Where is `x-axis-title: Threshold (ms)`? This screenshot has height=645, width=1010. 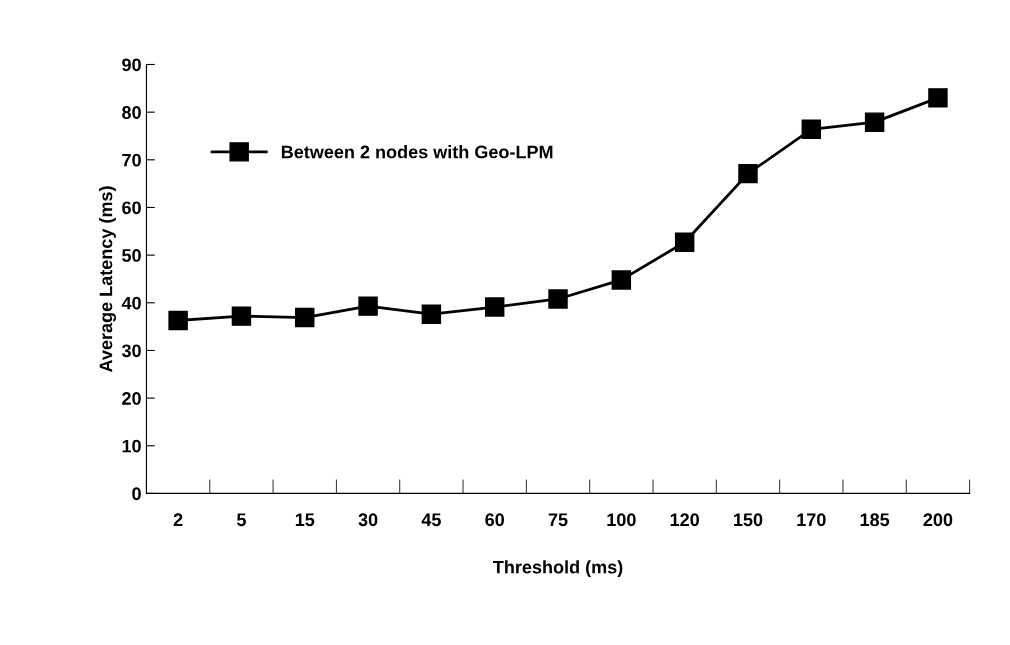 x-axis-title: Threshold (ms) is located at coordinates (558, 569).